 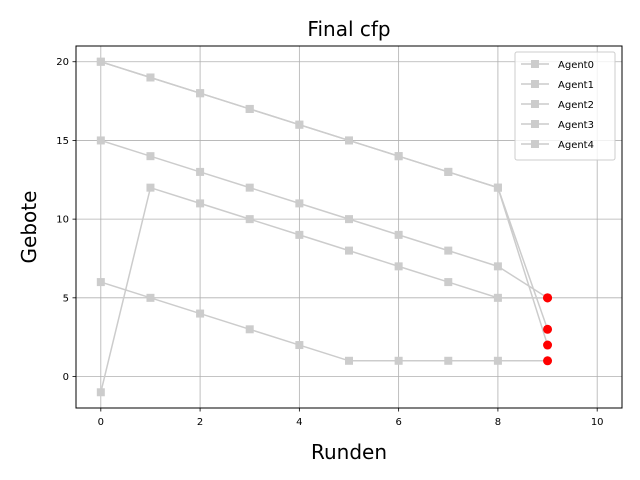 I want to click on x-tick-label-3: 6, so click(x=398, y=422).